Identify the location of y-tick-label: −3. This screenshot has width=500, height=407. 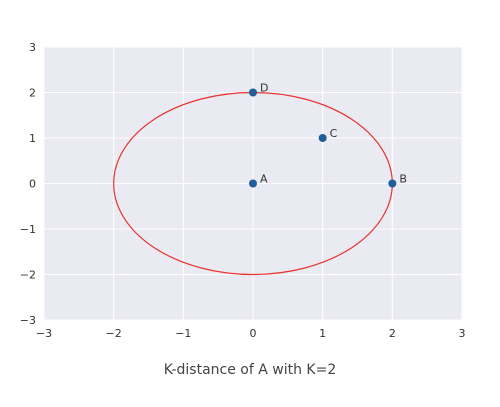
(28, 320).